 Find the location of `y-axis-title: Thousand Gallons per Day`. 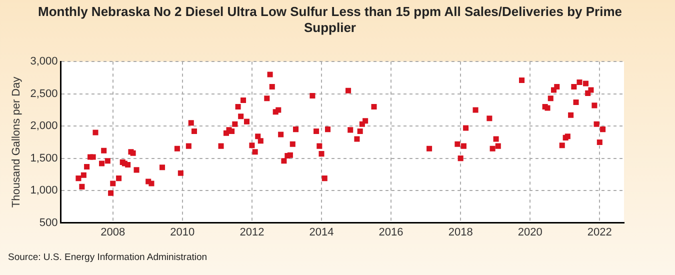

y-axis-title: Thousand Gallons per Day is located at coordinates (16, 142).